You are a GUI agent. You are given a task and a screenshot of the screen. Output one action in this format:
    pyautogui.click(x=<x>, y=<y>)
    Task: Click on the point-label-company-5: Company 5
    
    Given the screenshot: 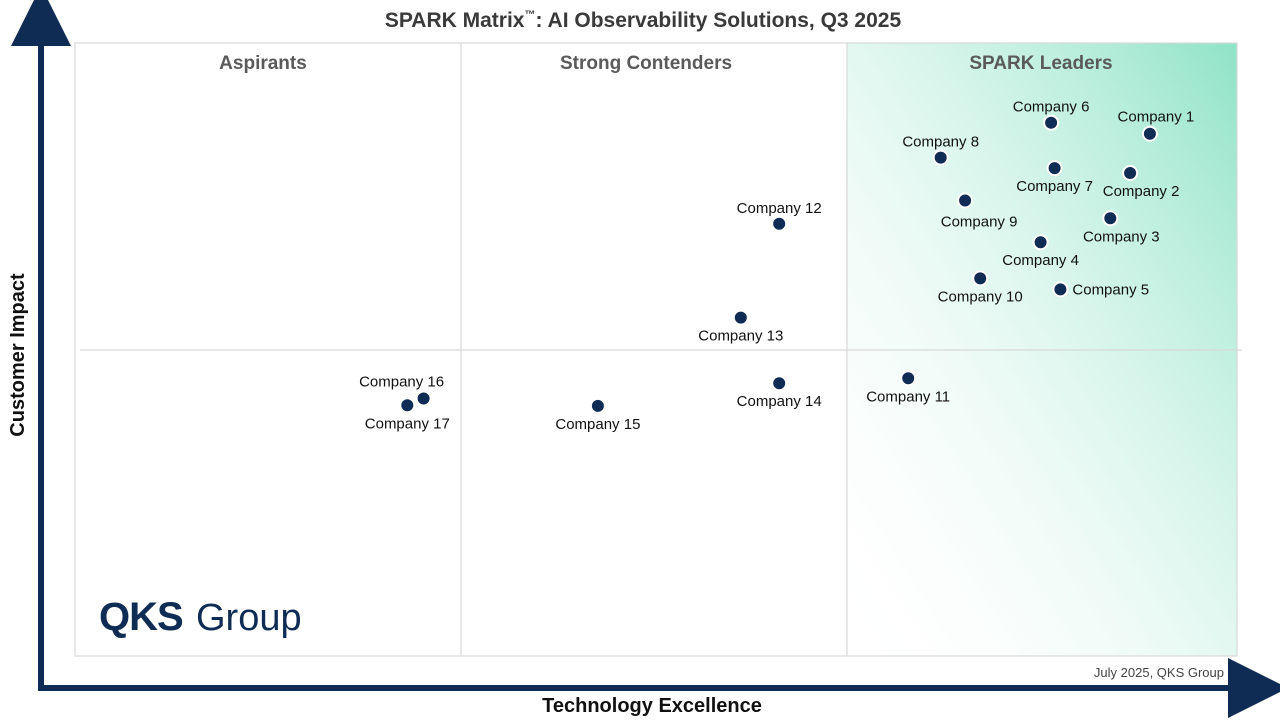 What is the action you would take?
    pyautogui.click(x=1110, y=289)
    